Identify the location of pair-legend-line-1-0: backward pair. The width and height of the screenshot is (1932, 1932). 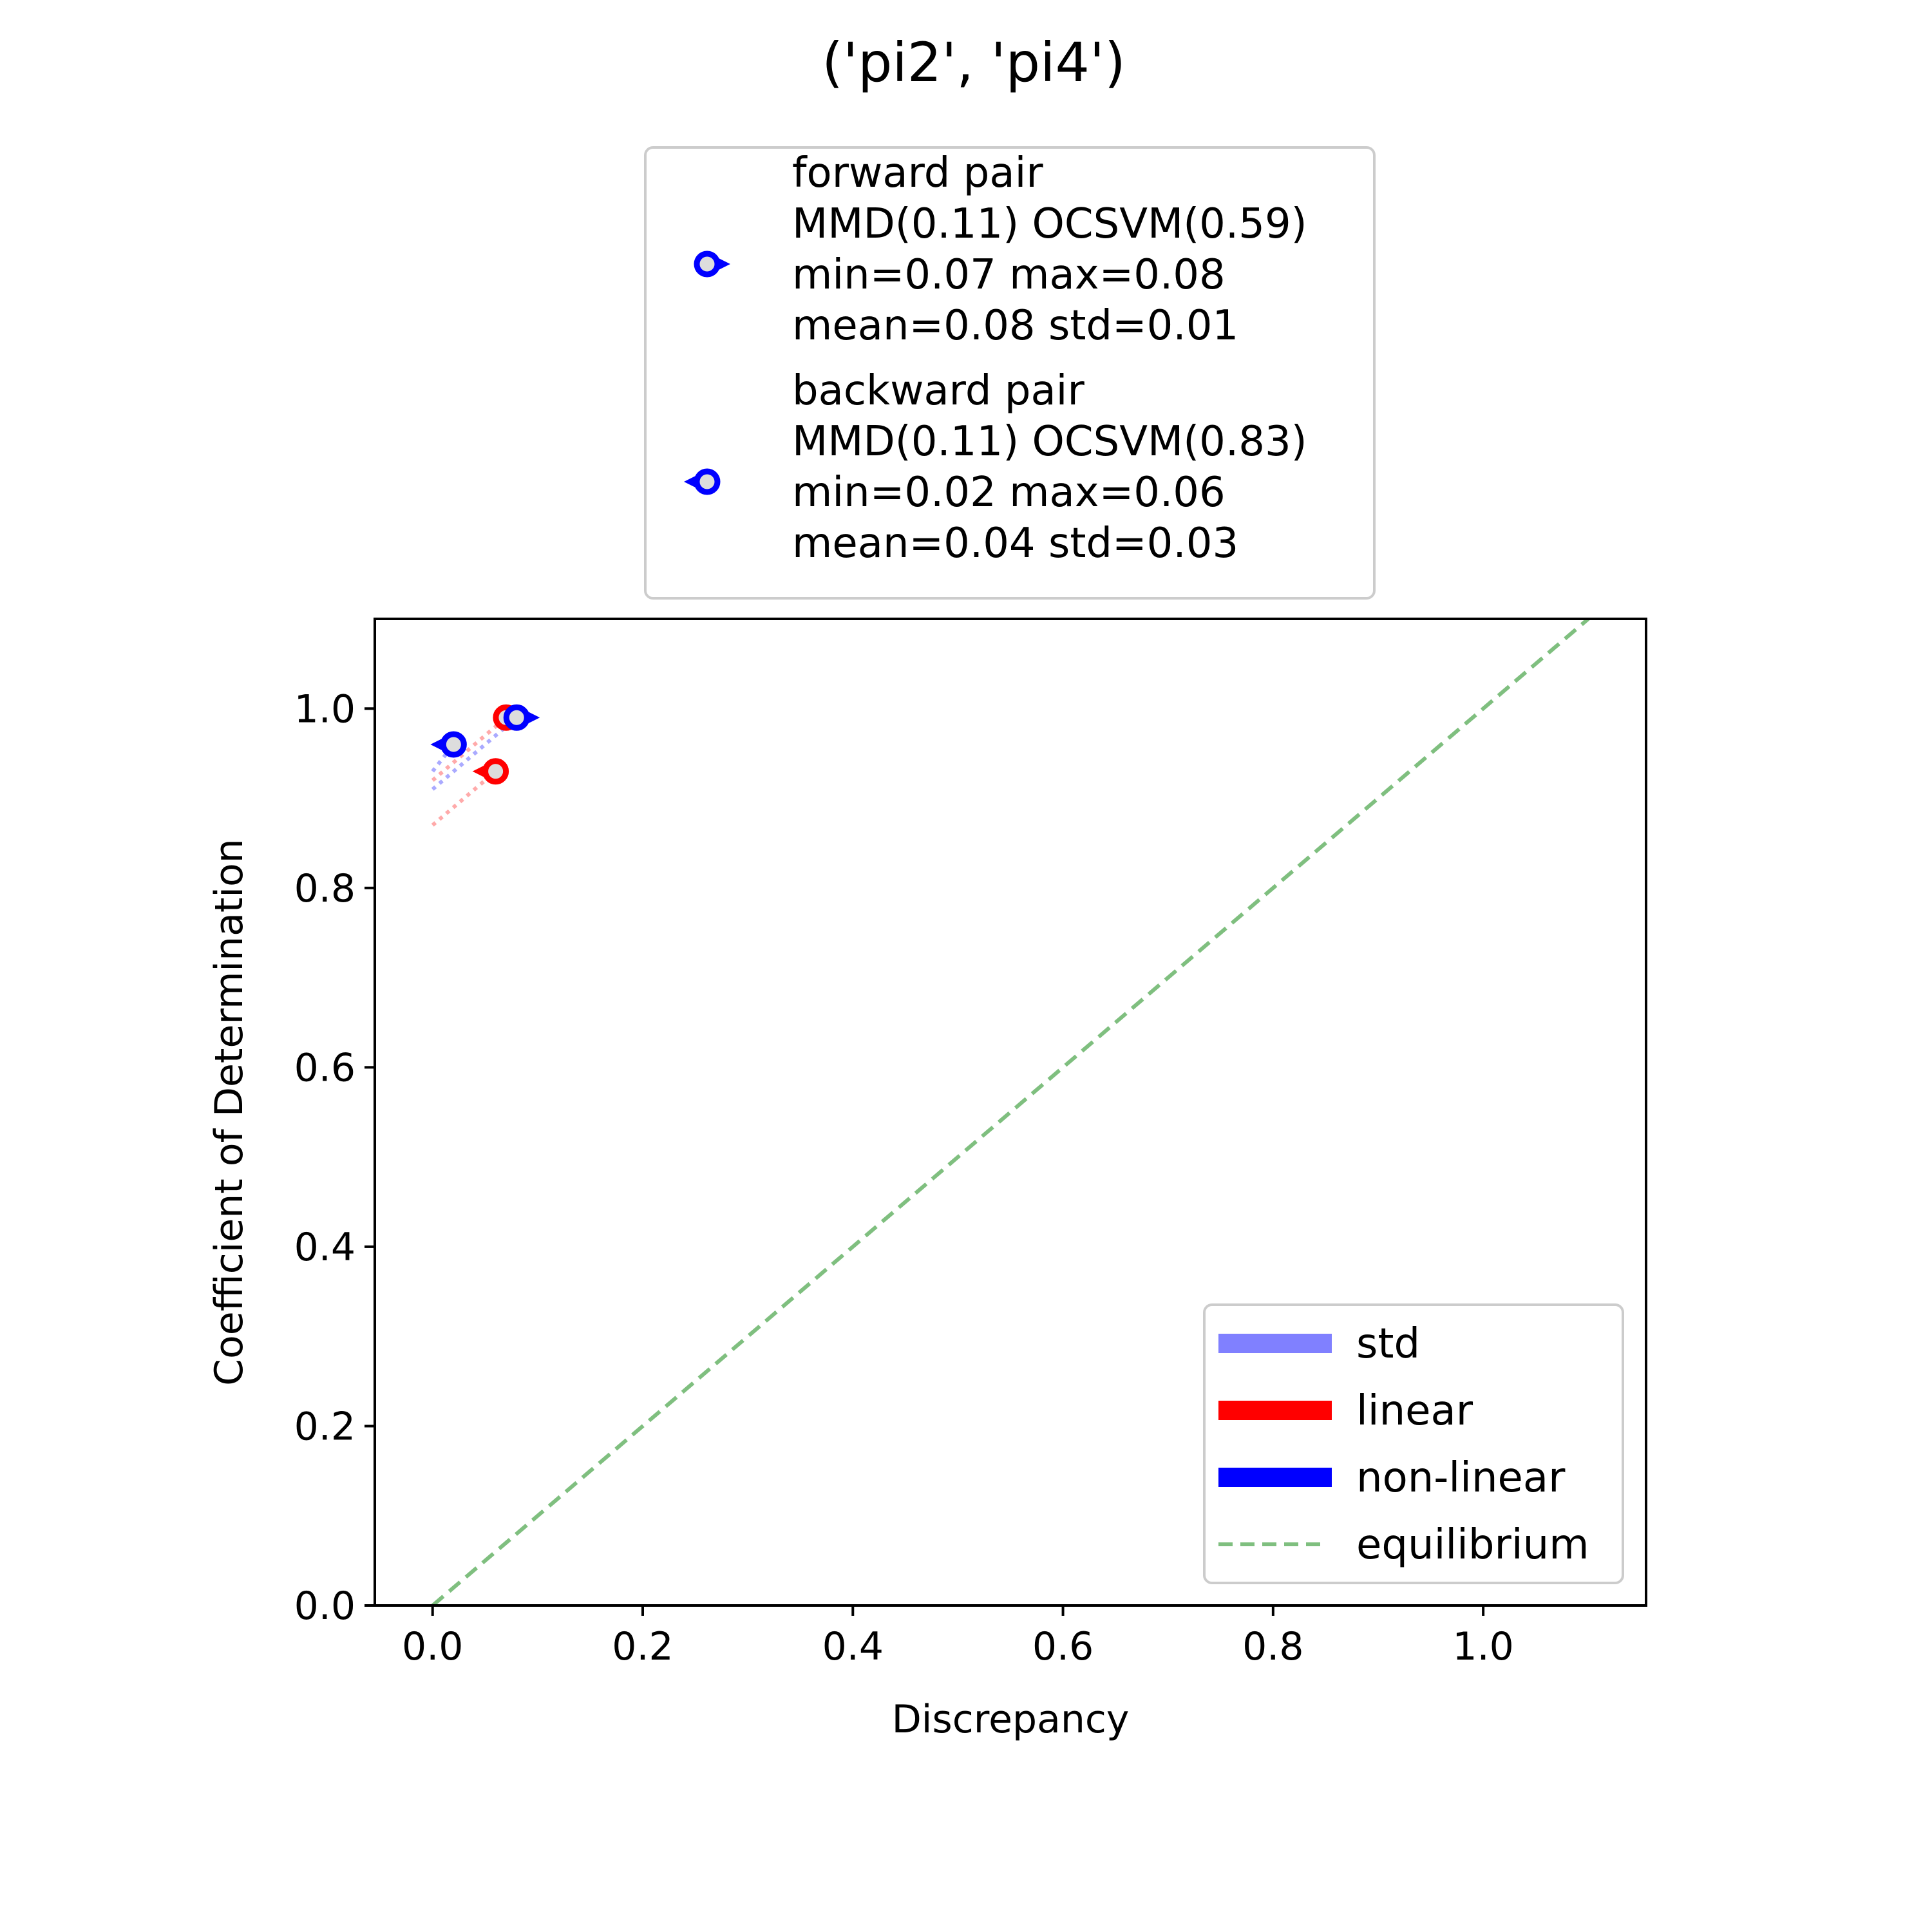
(938, 391).